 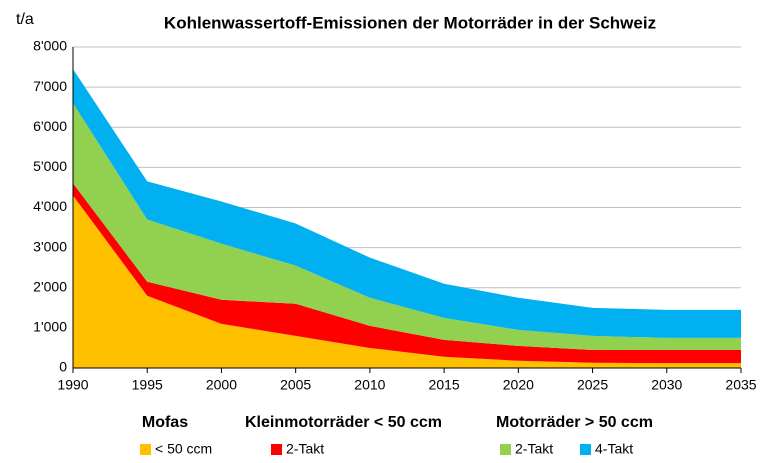 What do you see at coordinates (592, 385) in the screenshot?
I see `x-tick-label: 2025` at bounding box center [592, 385].